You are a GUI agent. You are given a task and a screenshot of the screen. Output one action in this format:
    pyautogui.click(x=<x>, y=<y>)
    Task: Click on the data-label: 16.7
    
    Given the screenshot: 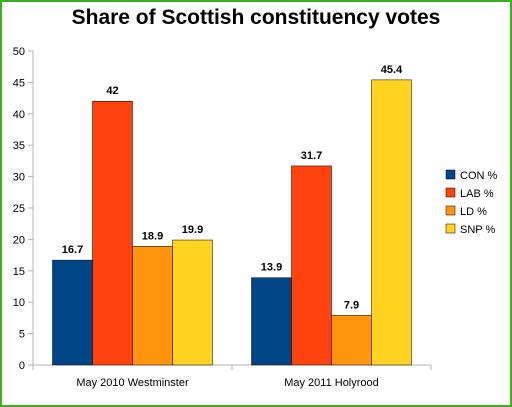 What is the action you would take?
    pyautogui.click(x=72, y=250)
    